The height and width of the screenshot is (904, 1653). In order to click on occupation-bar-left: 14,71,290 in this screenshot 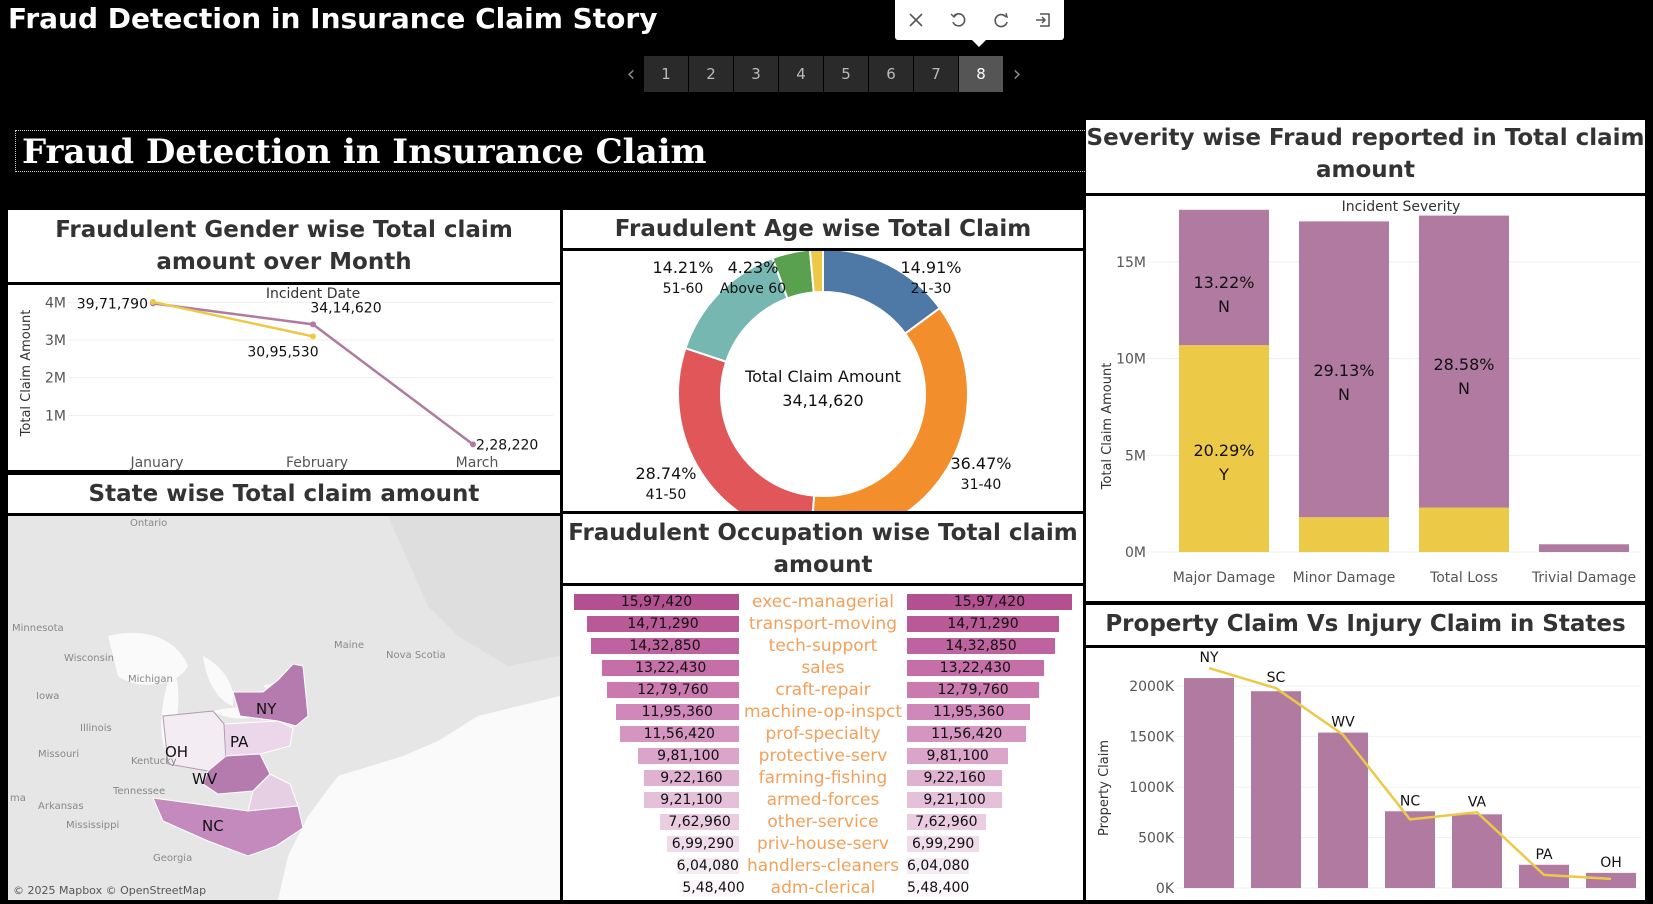, I will do `click(663, 624)`.